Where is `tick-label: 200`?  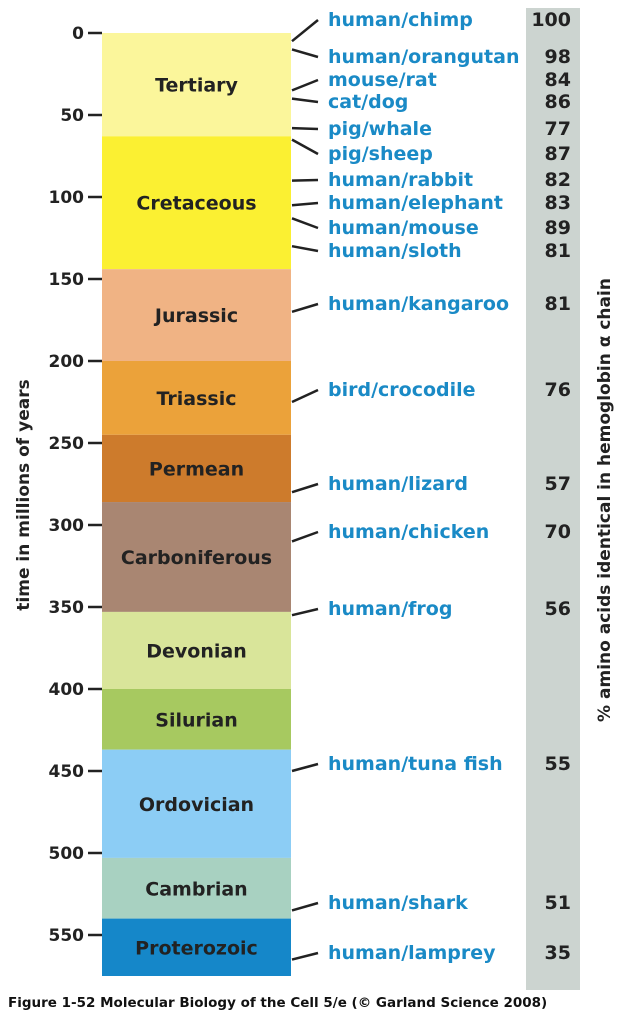 tick-label: 200 is located at coordinates (67, 362).